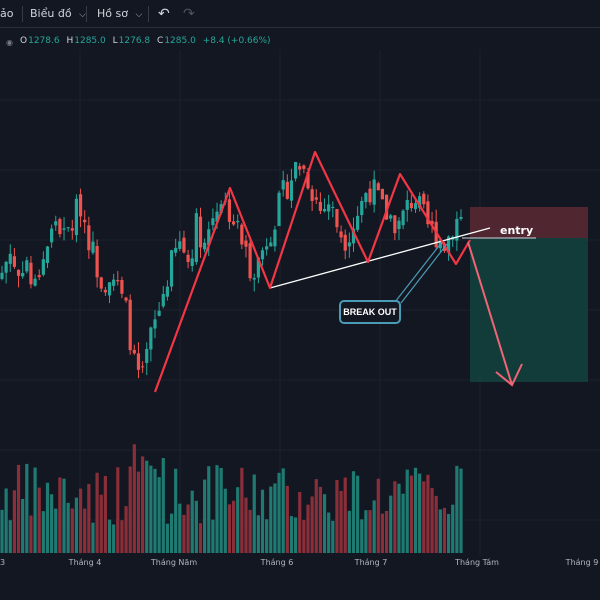 Image resolution: width=600 pixels, height=600 pixels. Describe the element at coordinates (22, 14) in the screenshot. I see `toolbar-divider` at that location.